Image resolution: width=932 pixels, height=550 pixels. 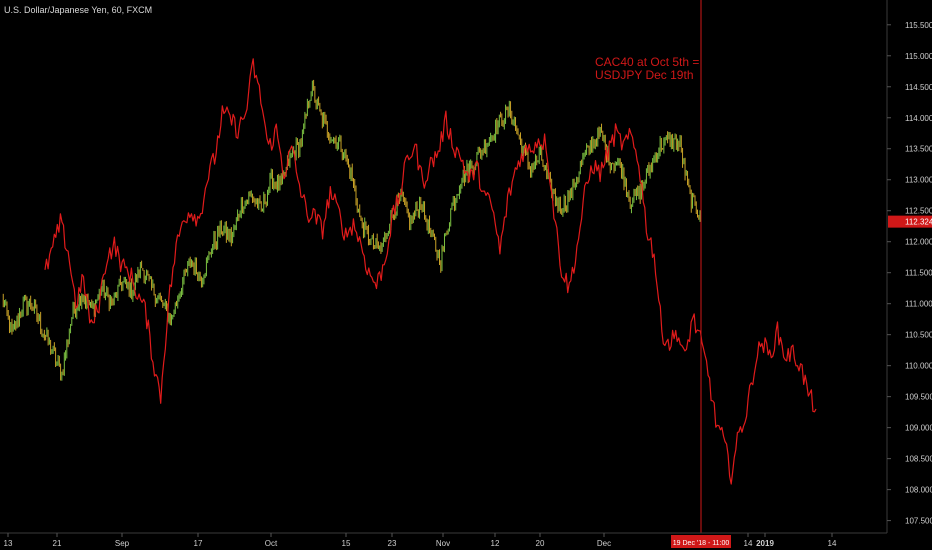 I want to click on y-tick-label: 112.500, so click(x=918, y=211).